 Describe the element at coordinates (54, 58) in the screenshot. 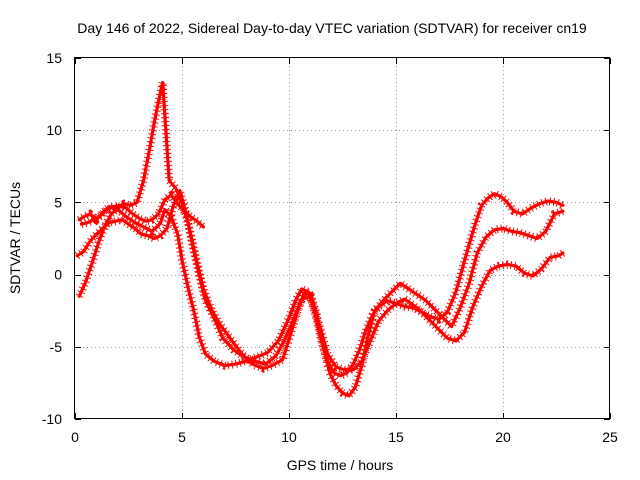

I see `y-tick-label: 15` at that location.